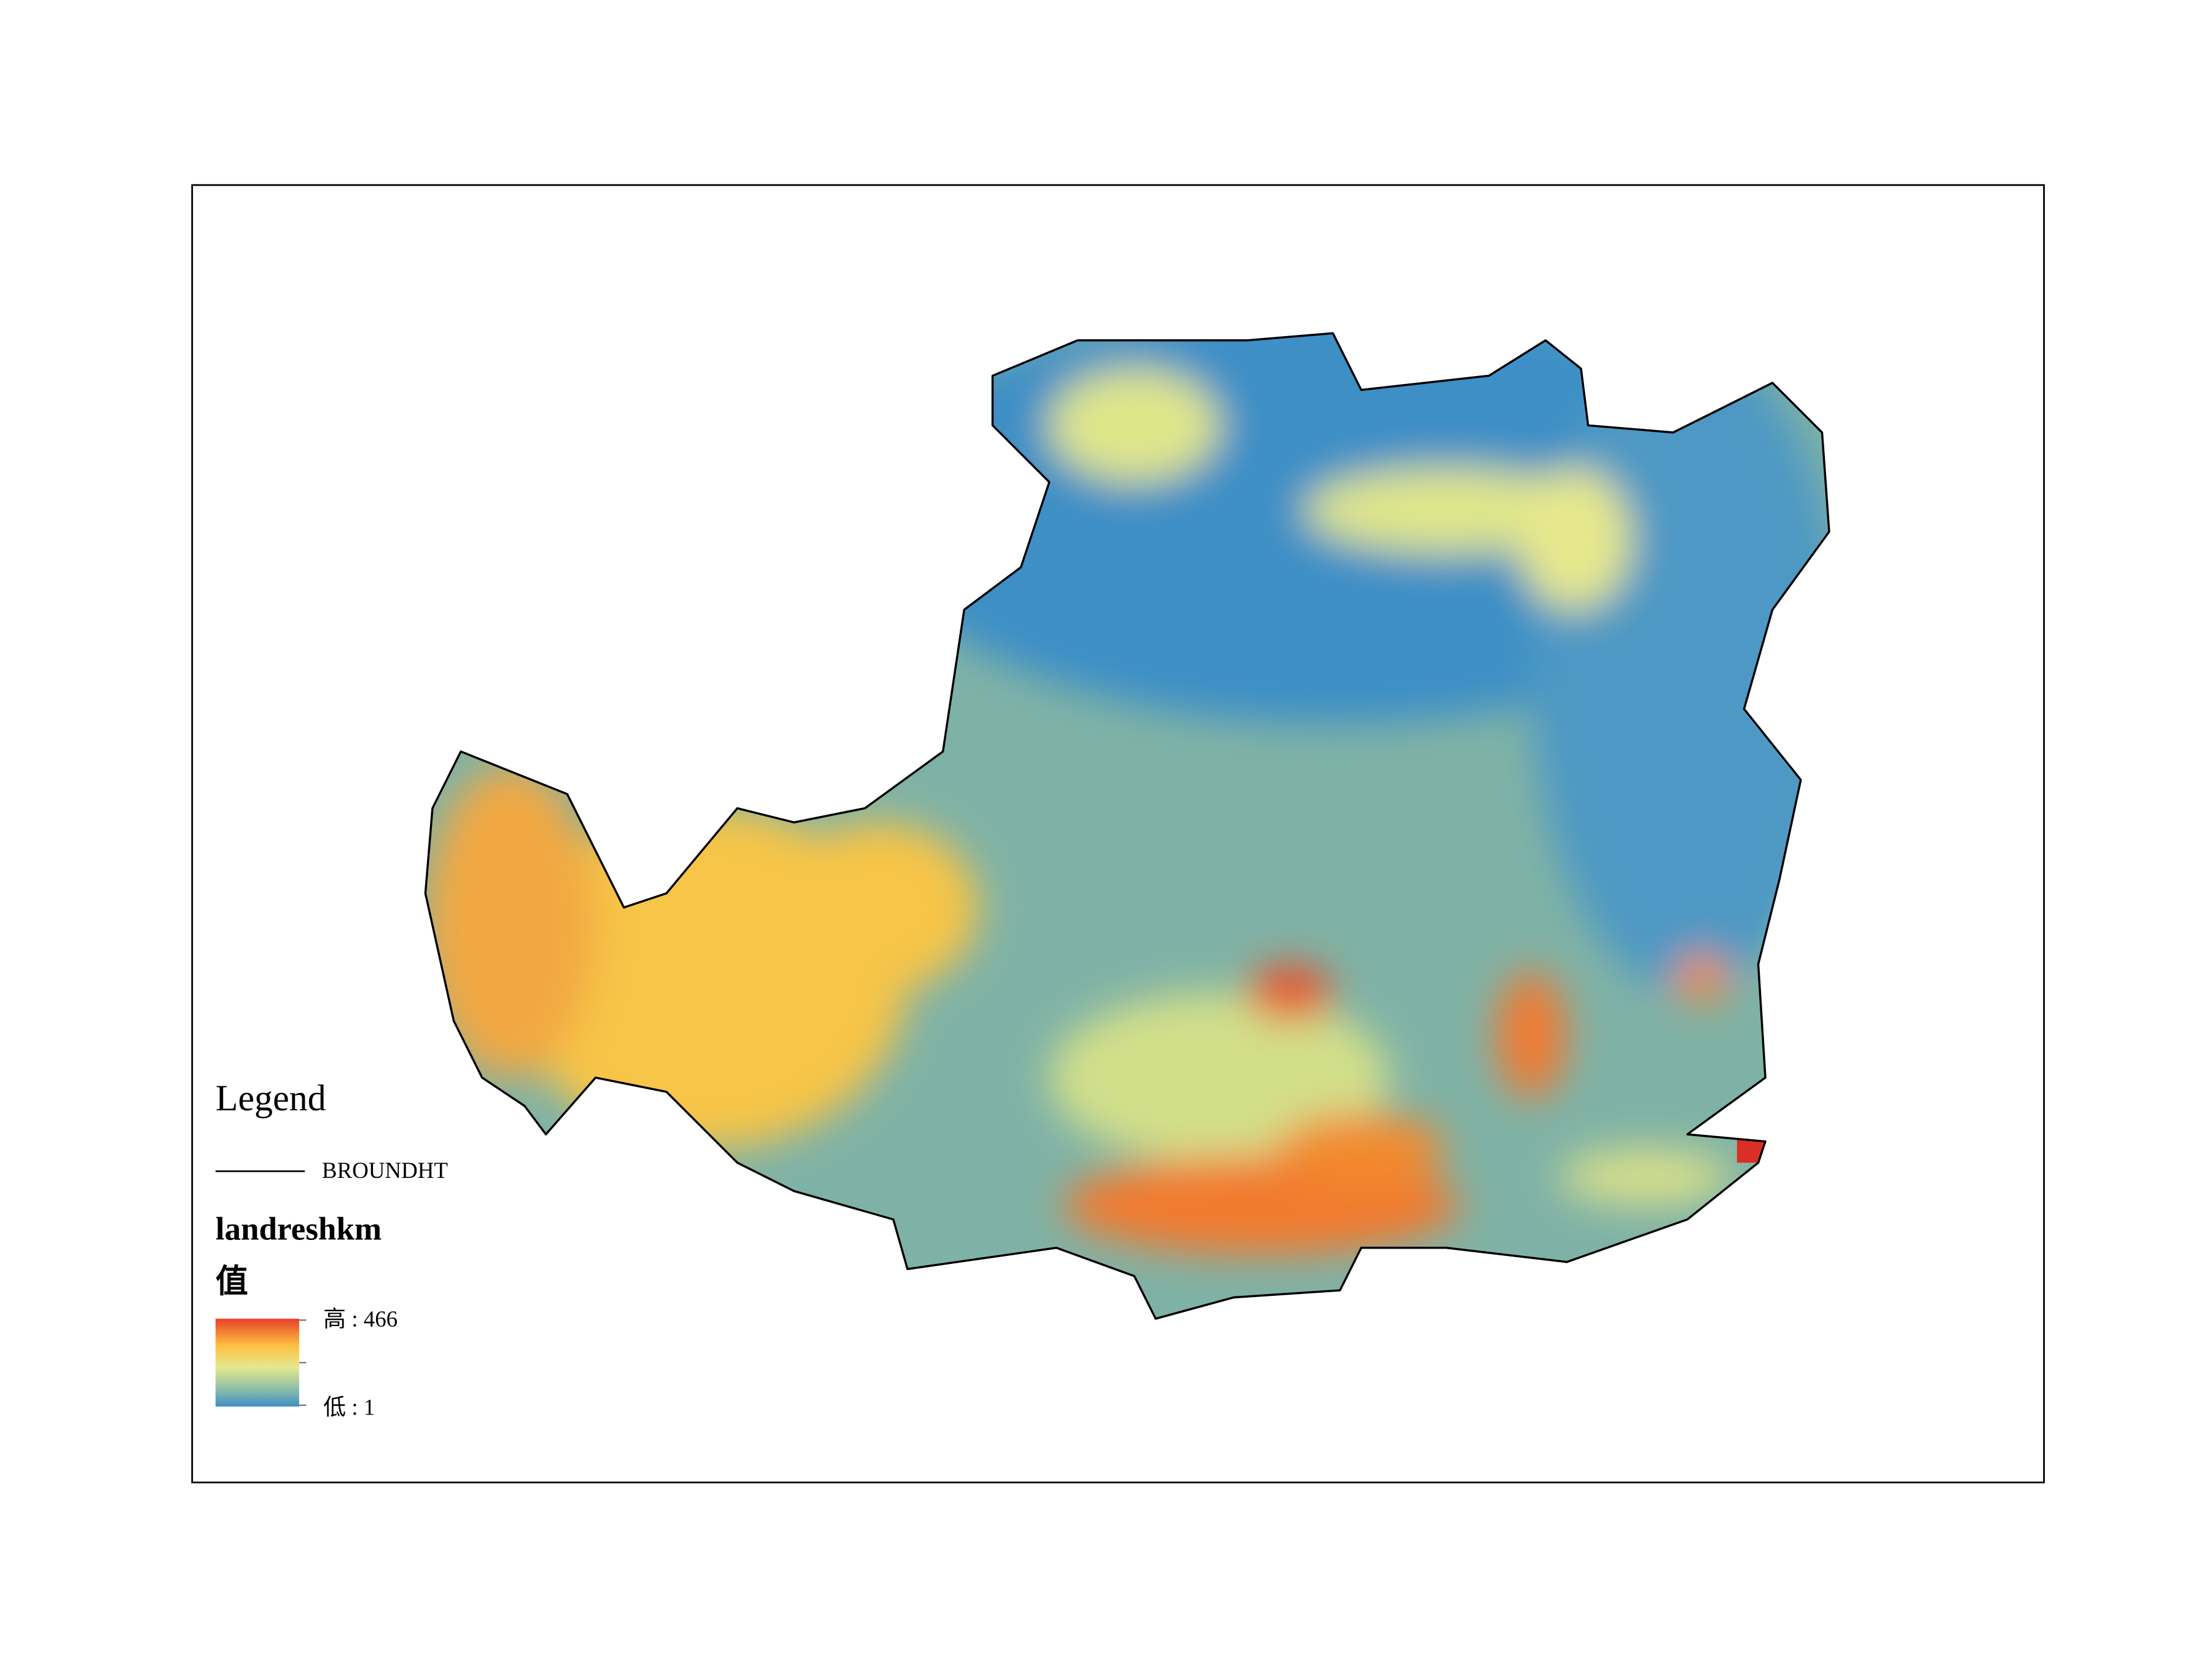 Image resolution: width=2212 pixels, height=1659 pixels. What do you see at coordinates (385, 1170) in the screenshot?
I see `legend-layer-name: BROUNDHT` at bounding box center [385, 1170].